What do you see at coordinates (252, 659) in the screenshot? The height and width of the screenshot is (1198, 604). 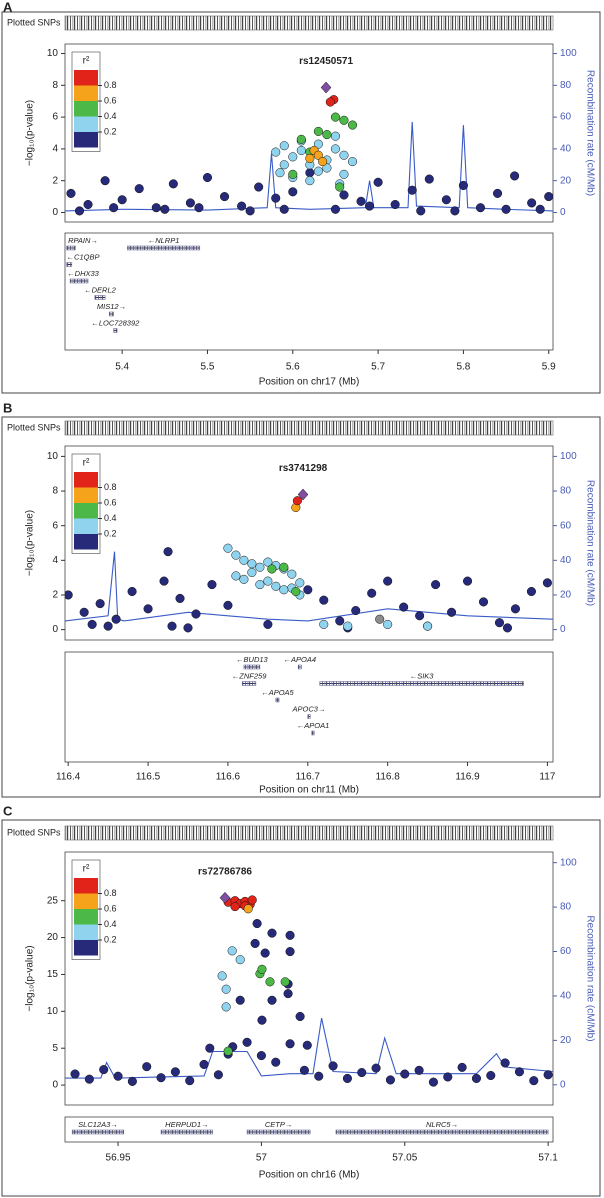 I see `gene-label: ←BUD13` at bounding box center [252, 659].